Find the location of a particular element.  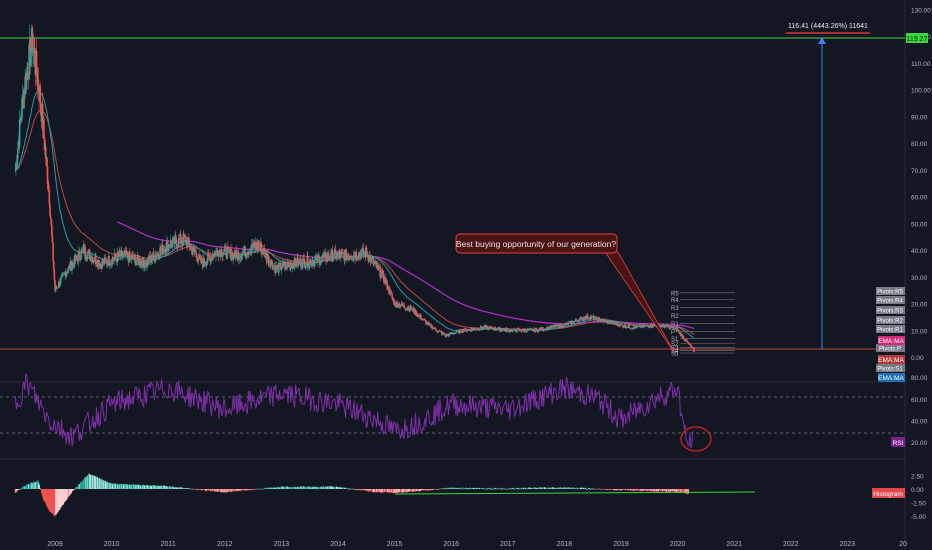

callout-box is located at coordinates (536, 243).